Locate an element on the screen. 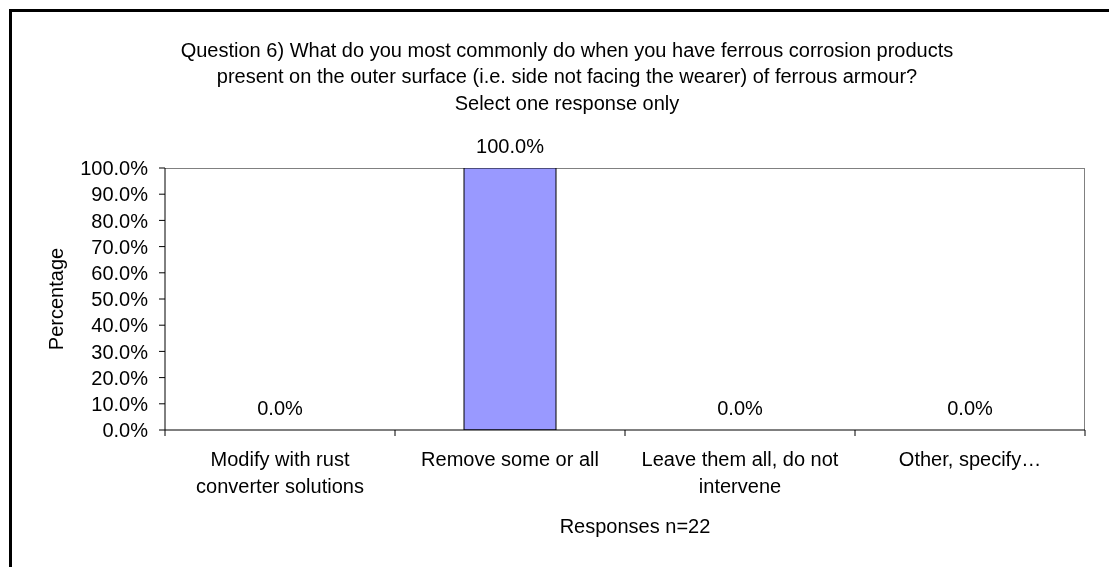 This screenshot has width=1109, height=567. y-tick-label: 80.0% is located at coordinates (120, 220).